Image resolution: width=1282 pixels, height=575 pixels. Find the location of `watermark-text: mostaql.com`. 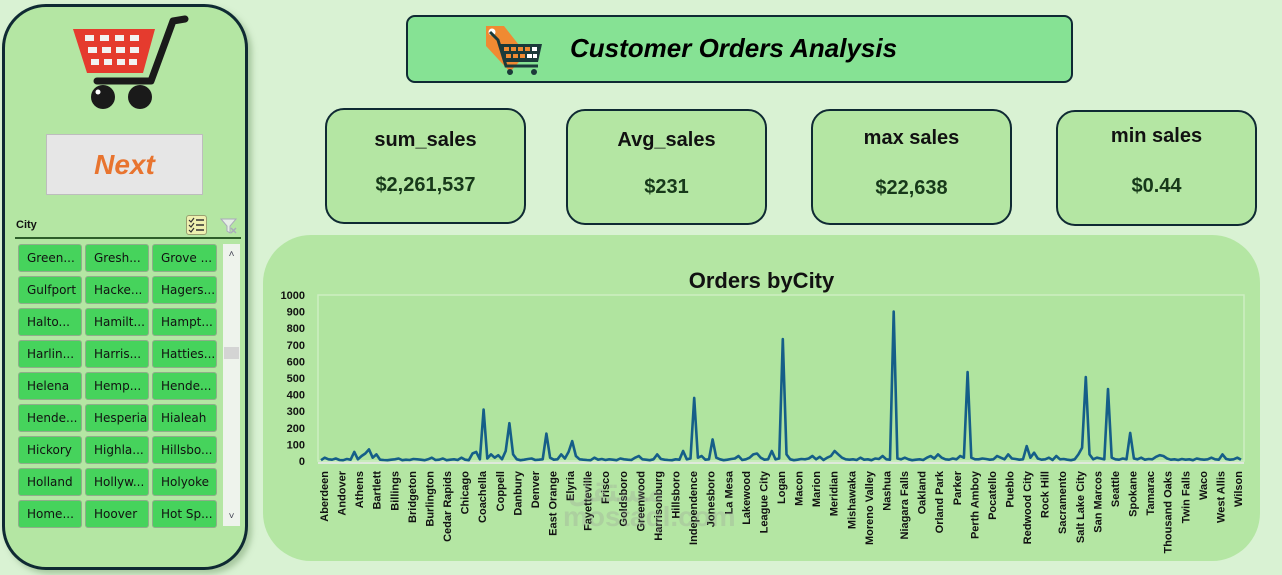

watermark-text: mostaql.com is located at coordinates (649, 516).